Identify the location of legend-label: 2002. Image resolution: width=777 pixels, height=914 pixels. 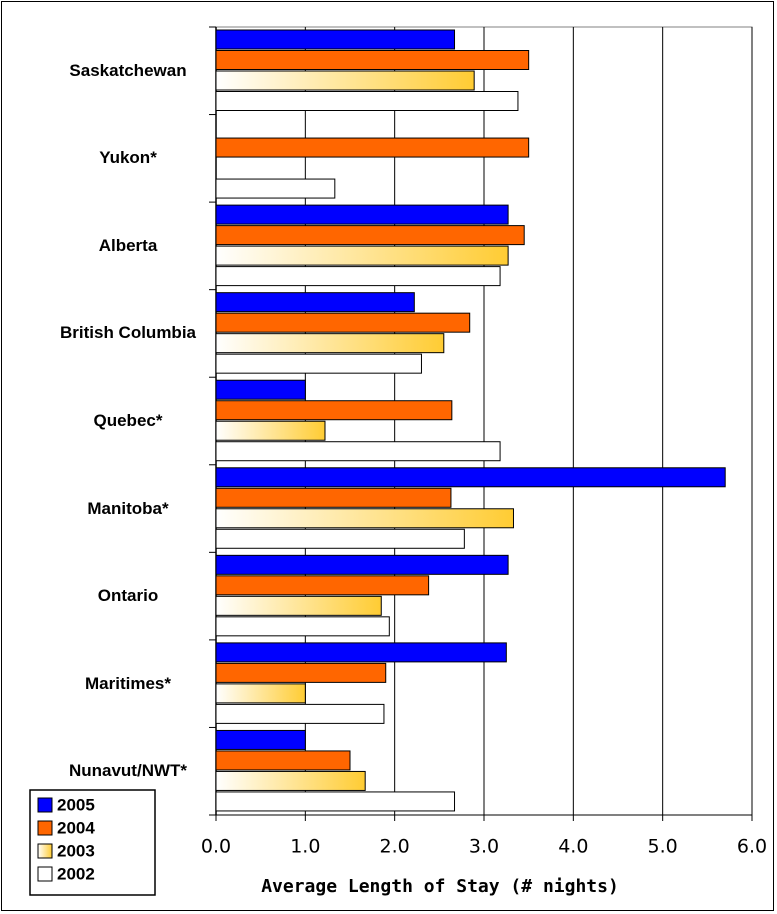
(76, 873).